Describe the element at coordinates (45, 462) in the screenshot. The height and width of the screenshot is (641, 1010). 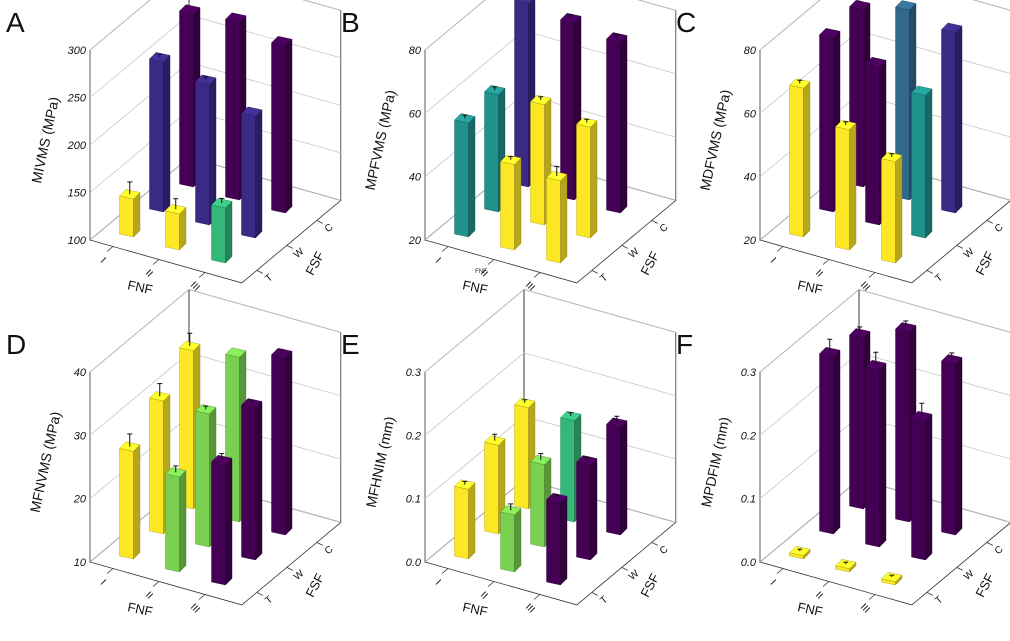
I see `y-axis-label: MFNVMS (MPa)` at that location.